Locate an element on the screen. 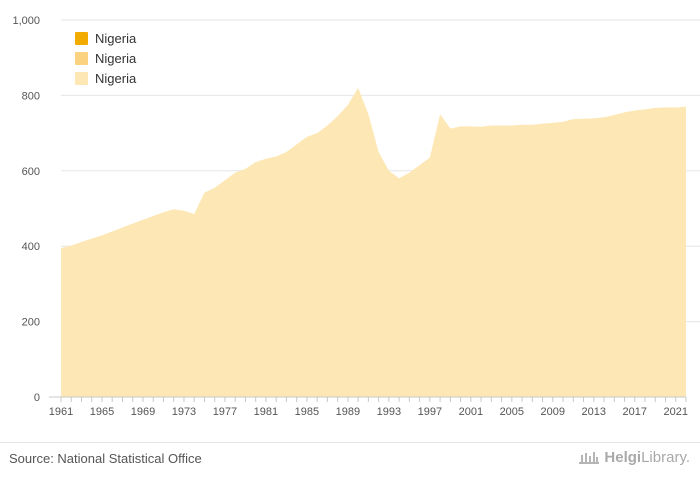  brand-name-a: Helgi is located at coordinates (623, 457).